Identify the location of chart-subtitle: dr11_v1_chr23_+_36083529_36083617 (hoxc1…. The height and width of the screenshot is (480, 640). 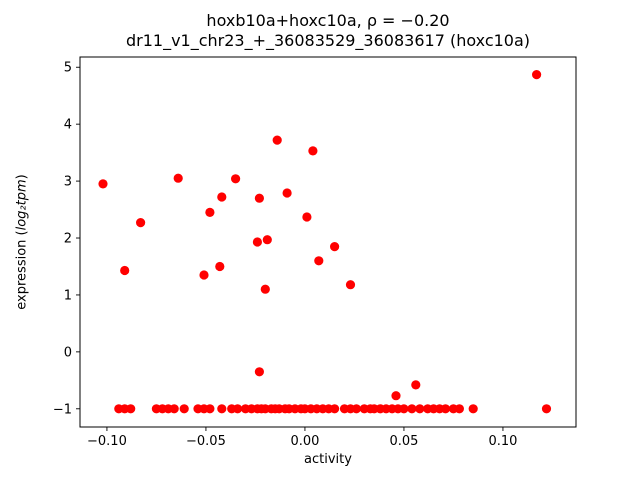
(328, 40).